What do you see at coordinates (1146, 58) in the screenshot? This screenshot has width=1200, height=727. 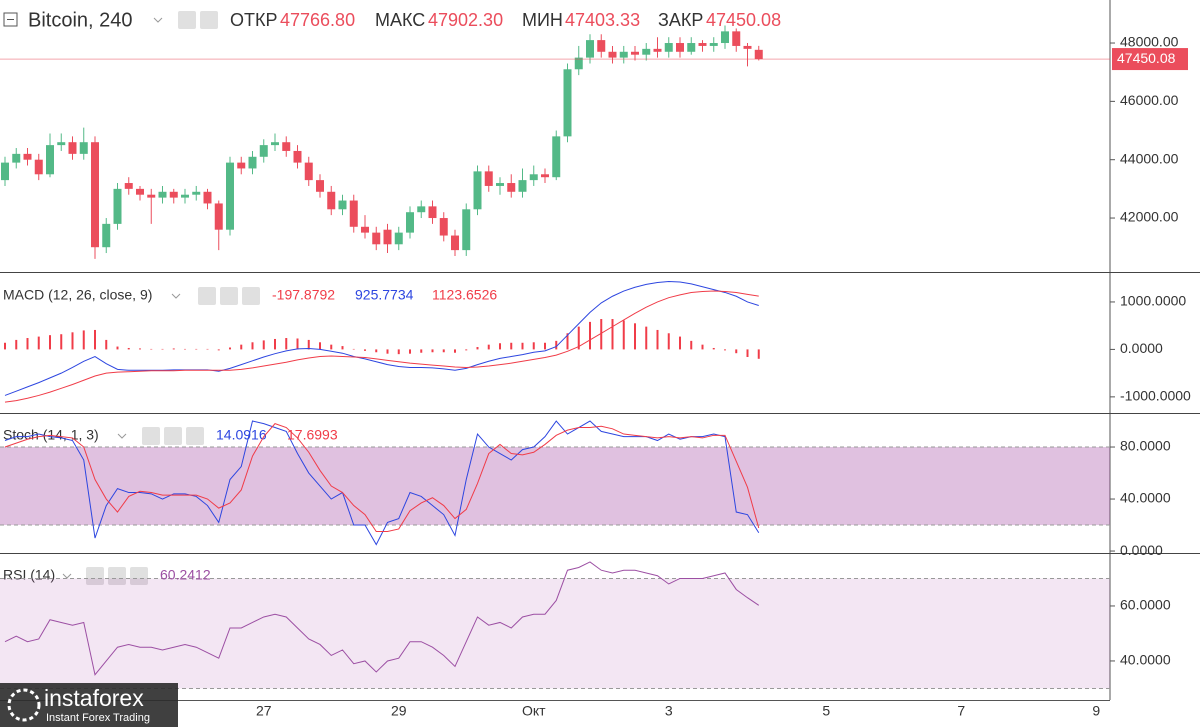 I see `last-price-label: 47450.08` at bounding box center [1146, 58].